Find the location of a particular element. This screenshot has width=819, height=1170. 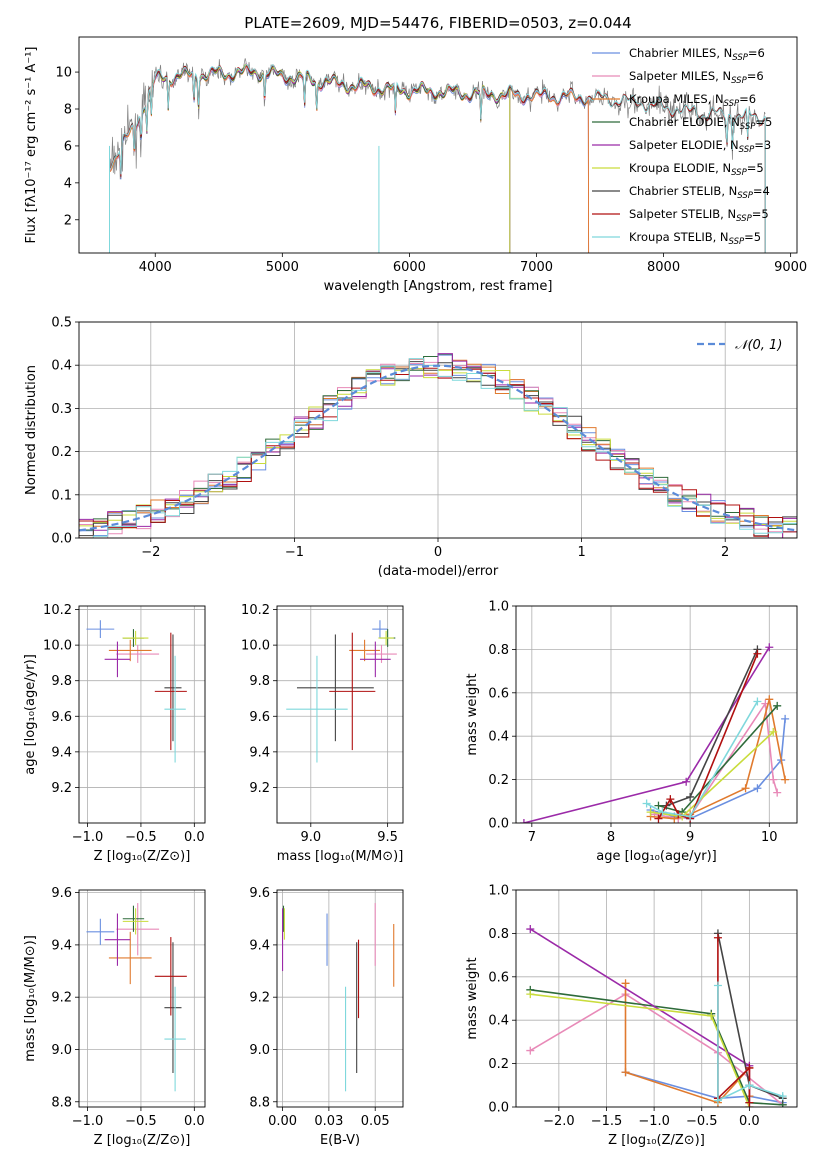

age-vs-mass-frame is located at coordinates (340, 714).